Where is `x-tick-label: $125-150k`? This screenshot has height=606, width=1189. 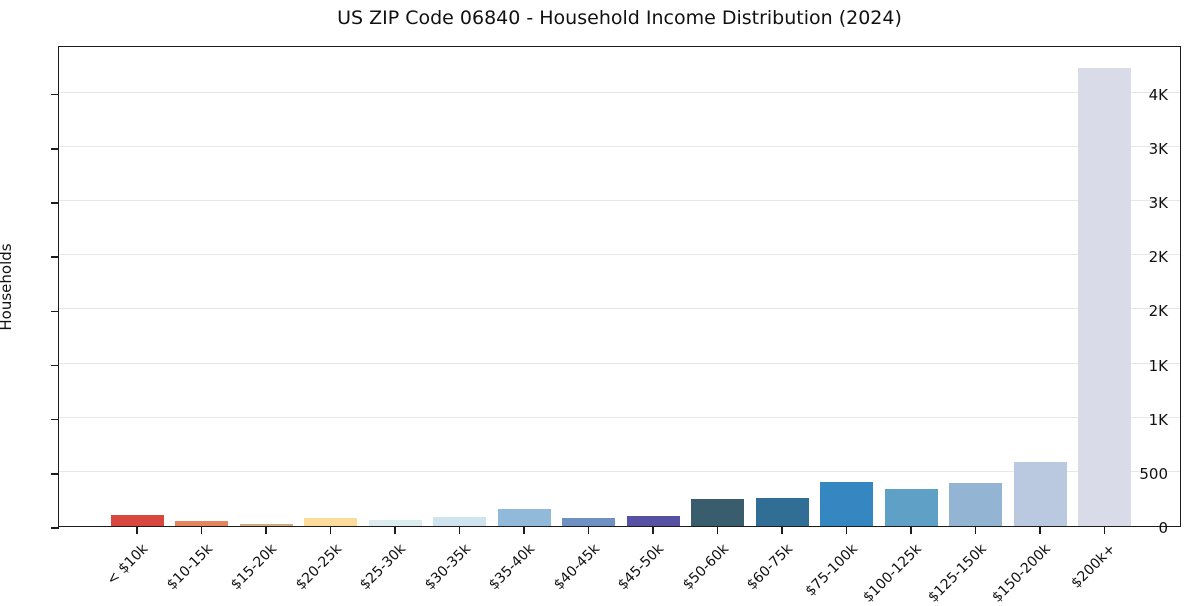 x-tick-label: $125-150k is located at coordinates (957, 573).